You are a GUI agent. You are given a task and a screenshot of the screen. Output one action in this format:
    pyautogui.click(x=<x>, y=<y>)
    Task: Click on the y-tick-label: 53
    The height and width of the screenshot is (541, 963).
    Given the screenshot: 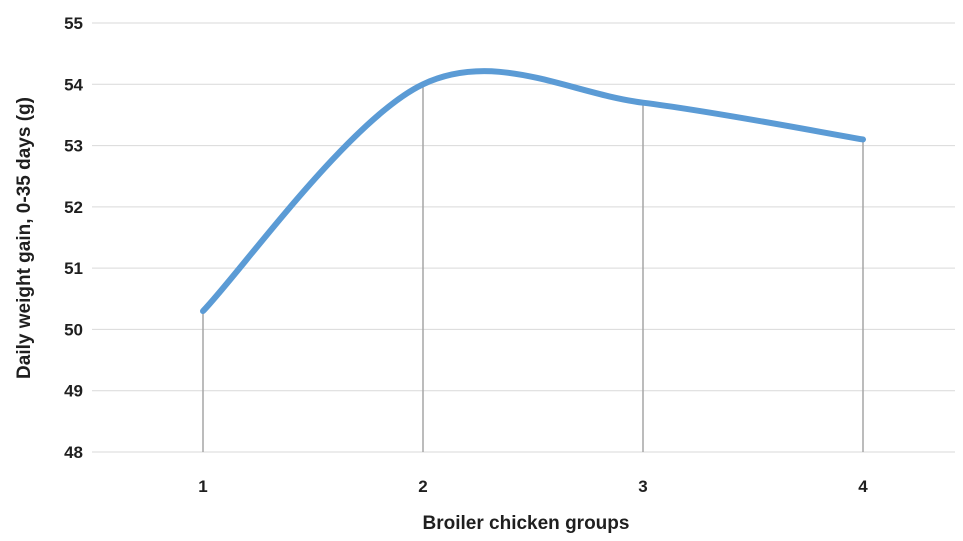 What is the action you would take?
    pyautogui.click(x=73, y=146)
    